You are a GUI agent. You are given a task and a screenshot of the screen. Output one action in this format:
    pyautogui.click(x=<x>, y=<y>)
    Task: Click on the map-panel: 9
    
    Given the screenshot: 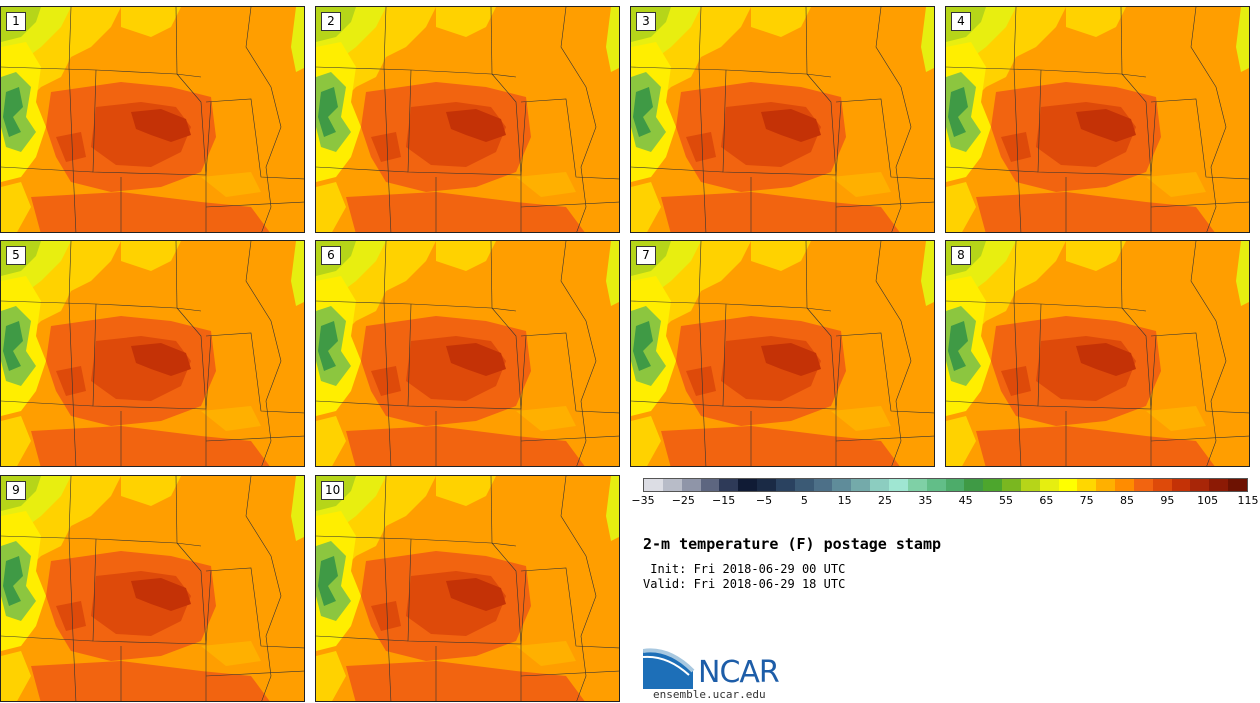 What is the action you would take?
    pyautogui.click(x=152, y=588)
    